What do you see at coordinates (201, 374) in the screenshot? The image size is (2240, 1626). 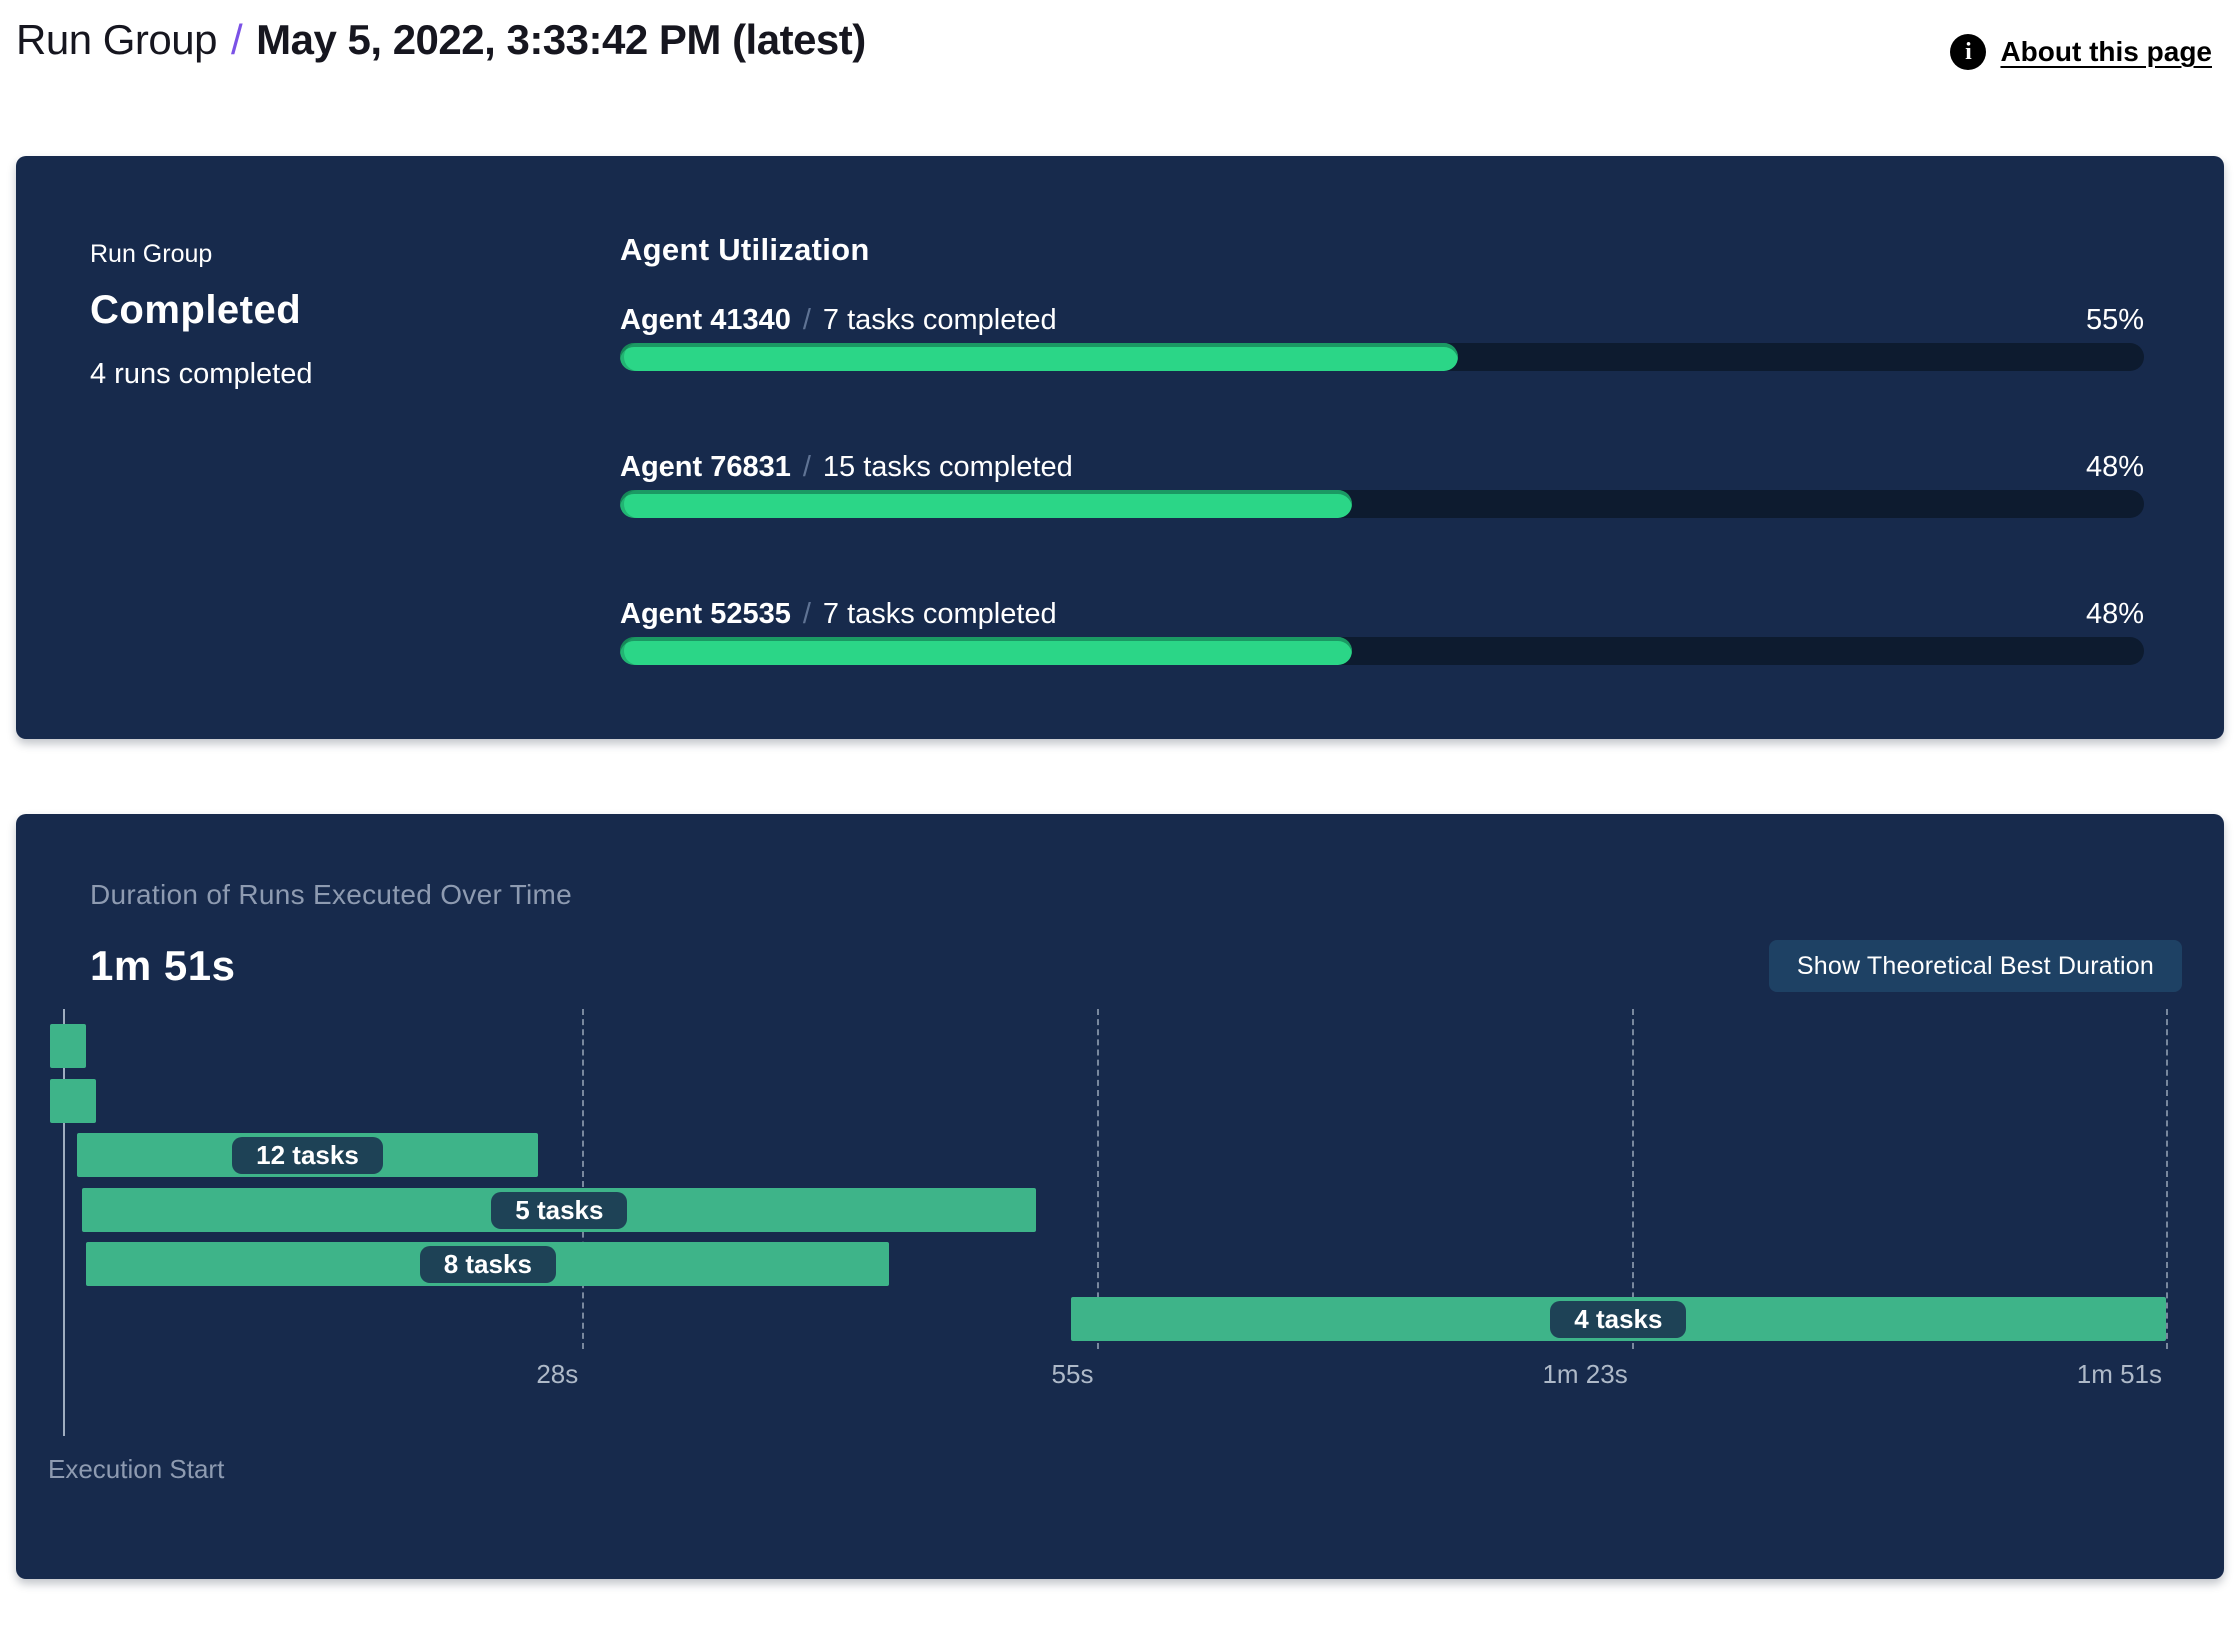 I see `runs-summary: 4 runs completed` at bounding box center [201, 374].